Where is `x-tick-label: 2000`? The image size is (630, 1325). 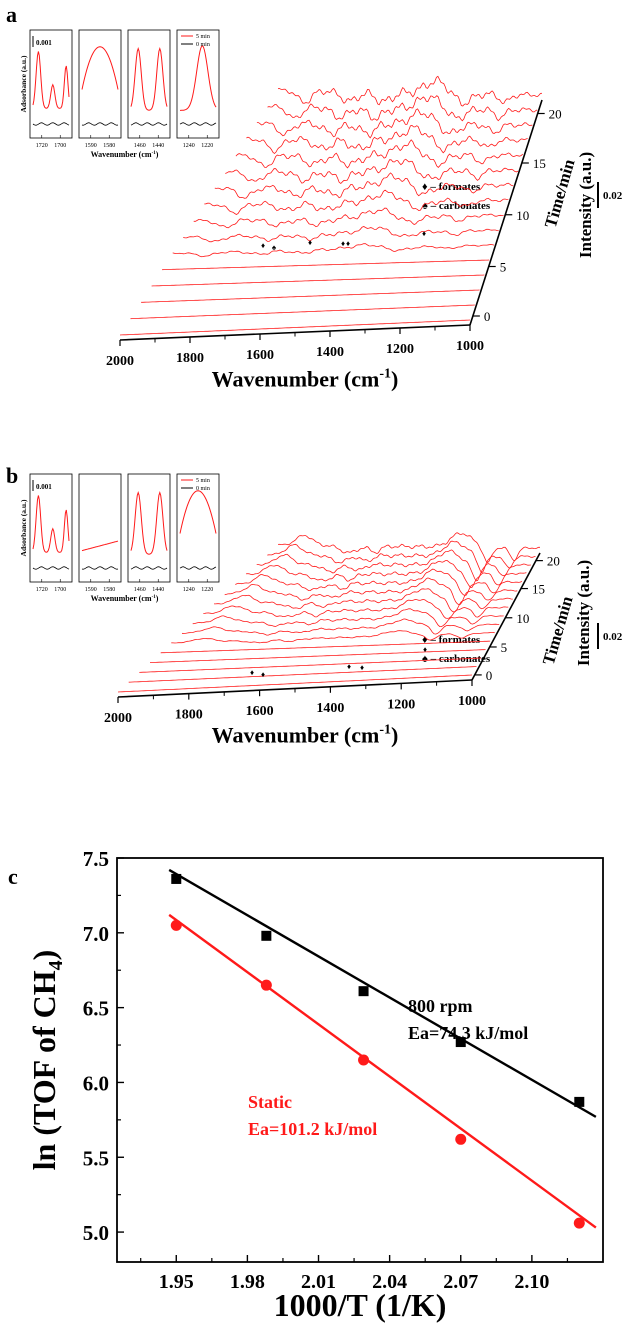
x-tick-label: 2000 is located at coordinates (120, 361).